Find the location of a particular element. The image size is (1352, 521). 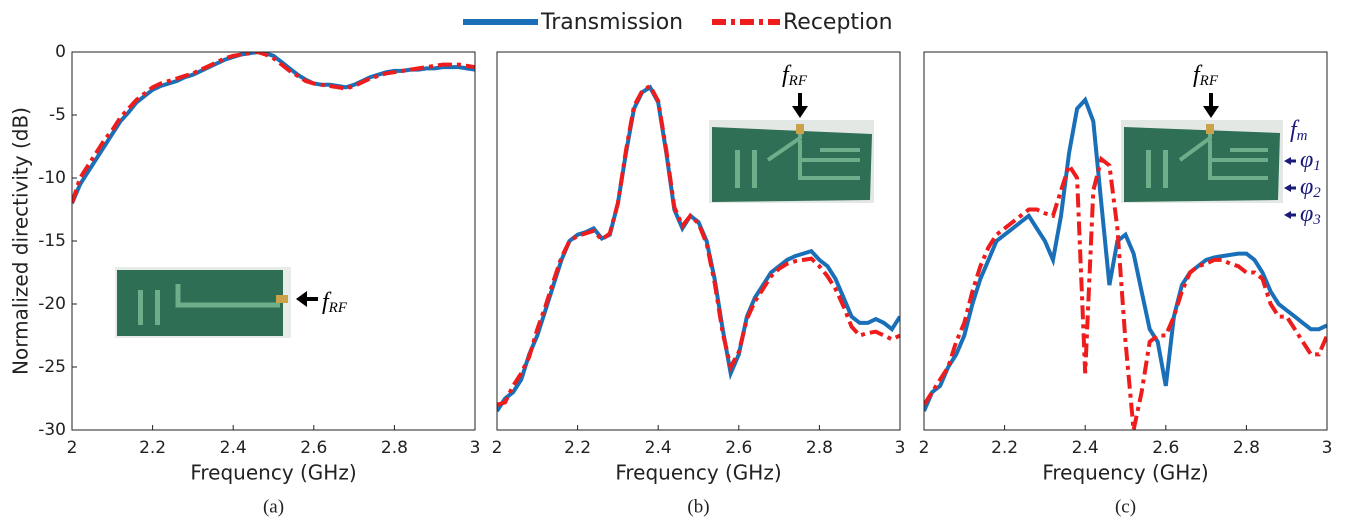

caption: (b) is located at coordinates (698, 506).